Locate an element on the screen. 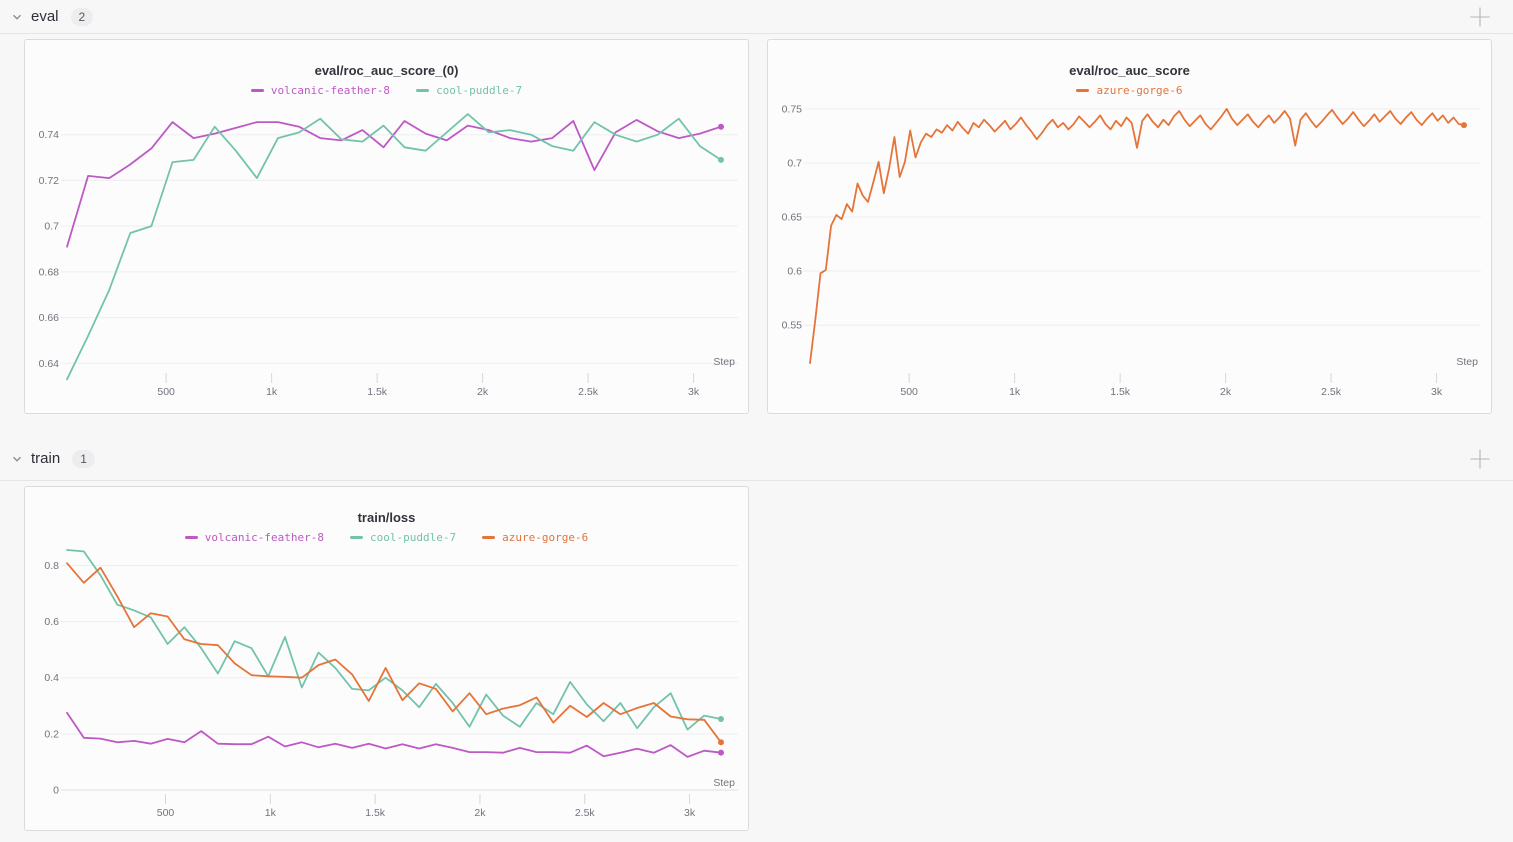  y-axis-tick-label: 0.64 is located at coordinates (49, 364).